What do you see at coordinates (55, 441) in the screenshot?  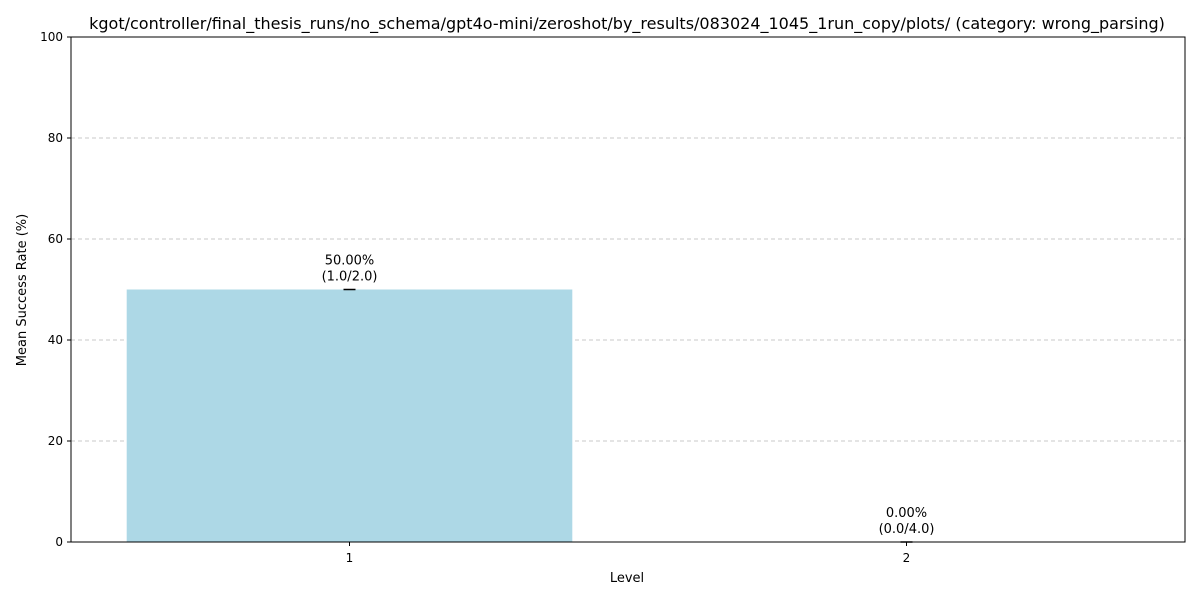 I see `y-tick-label: 20` at bounding box center [55, 441].